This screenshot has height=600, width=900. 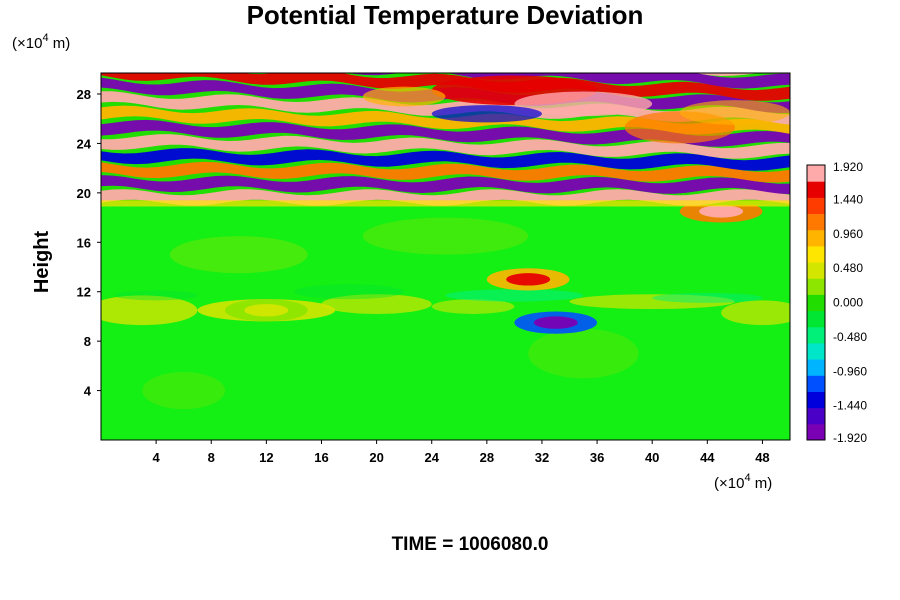 I want to click on x-tick-label: 24, so click(x=431, y=457).